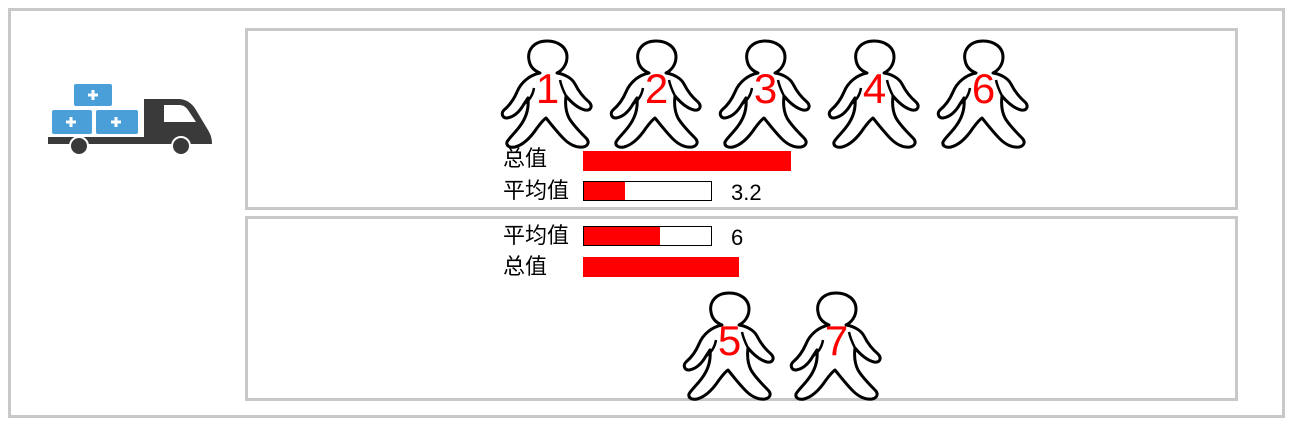 The width and height of the screenshot is (1301, 432). What do you see at coordinates (874, 88) in the screenshot?
I see `person-number: 4` at bounding box center [874, 88].